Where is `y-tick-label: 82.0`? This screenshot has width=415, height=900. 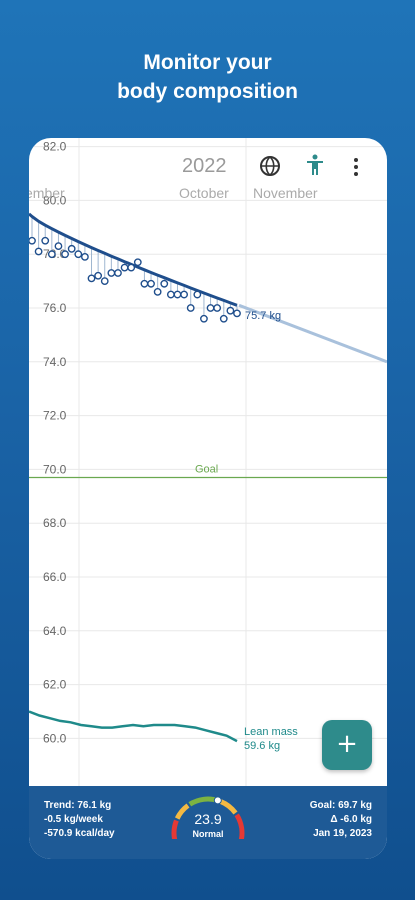 y-tick-label: 82.0 is located at coordinates (55, 147).